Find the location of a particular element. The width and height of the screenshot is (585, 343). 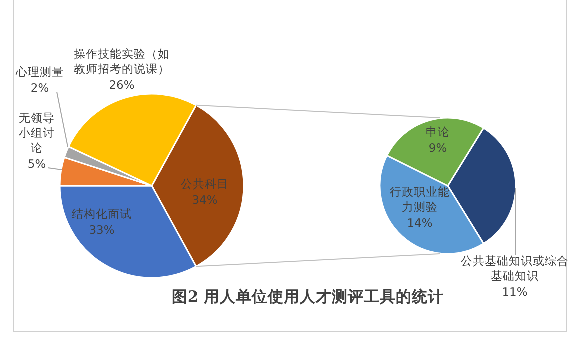

slice-label: 操作技能实验（如教师招考的说课） is located at coordinates (122, 61).